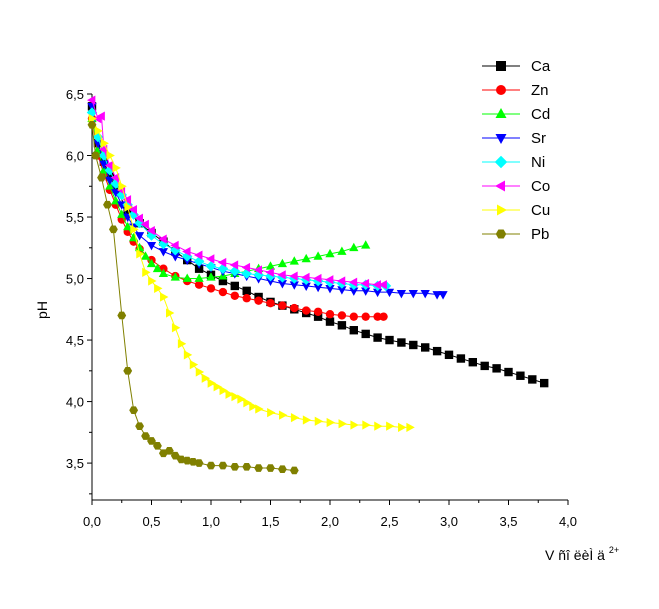 The width and height of the screenshot is (659, 609). Describe the element at coordinates (541, 66) in the screenshot. I see `legend-label: Ca` at that location.